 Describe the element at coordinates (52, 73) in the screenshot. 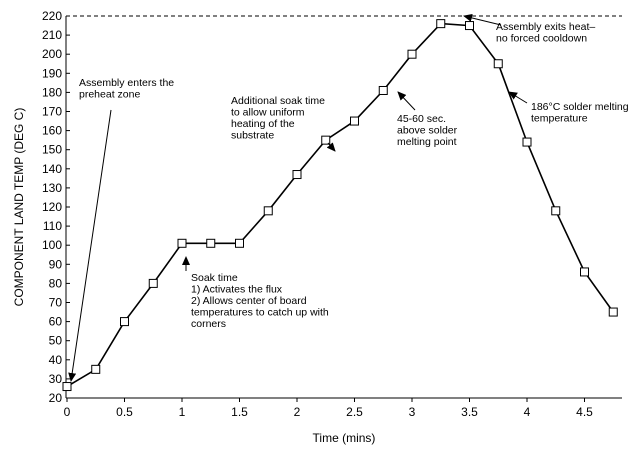

I see `y-tick-label: 190` at that location.